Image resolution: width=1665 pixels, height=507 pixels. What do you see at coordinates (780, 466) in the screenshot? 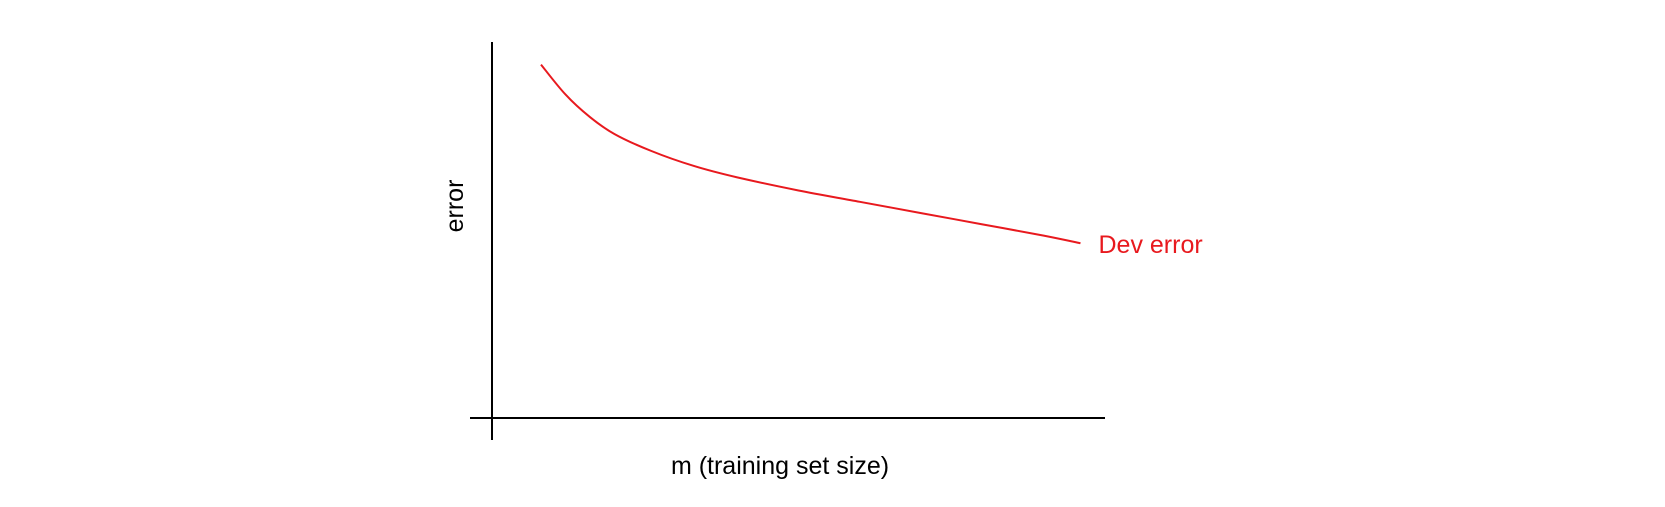
I see `x-axis-label: m (training set size)` at bounding box center [780, 466].